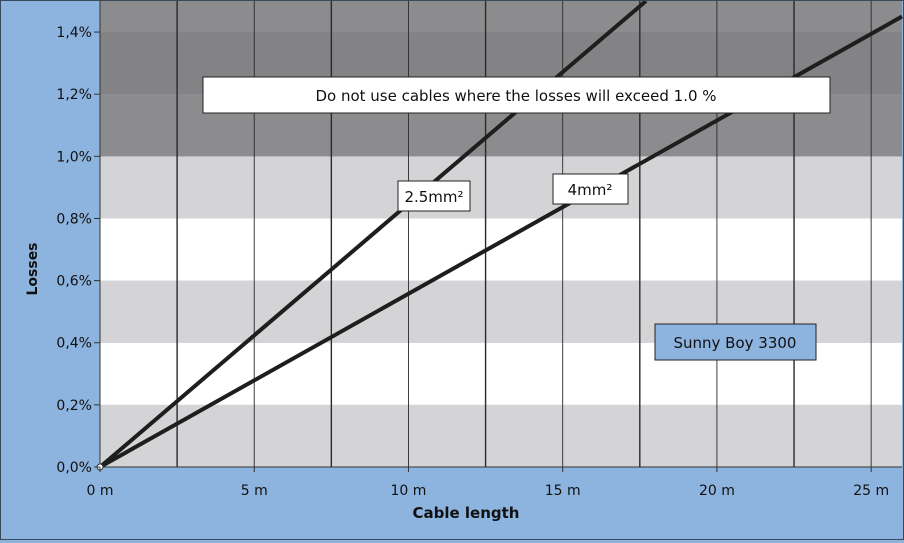 The image size is (904, 543). I want to click on series-label-4mm: 4mm², so click(590, 189).